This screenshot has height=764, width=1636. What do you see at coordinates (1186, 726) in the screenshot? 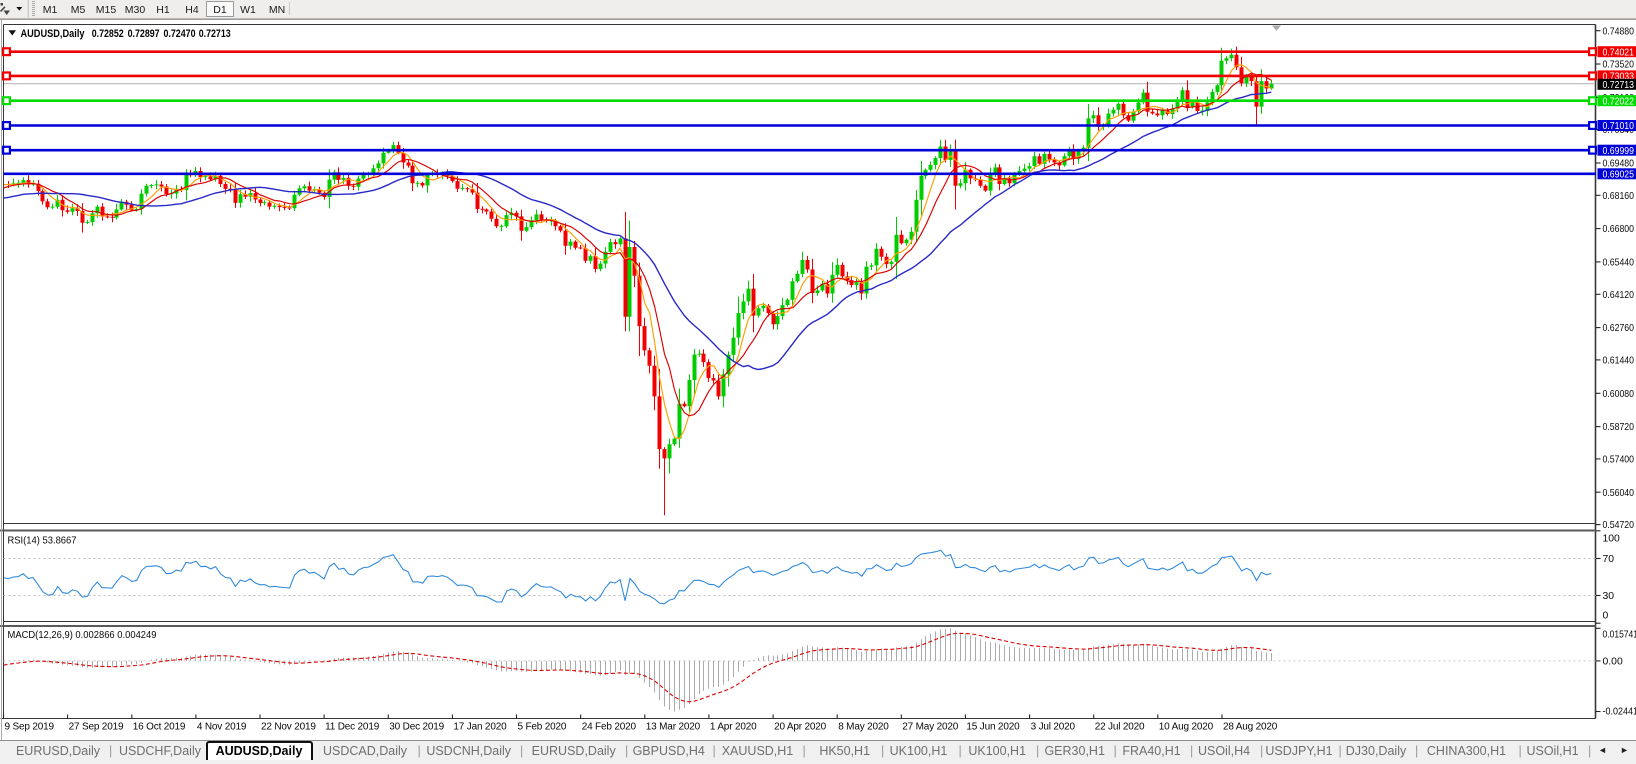
I see `svg-text: 10 Aug 2020` at bounding box center [1186, 726].